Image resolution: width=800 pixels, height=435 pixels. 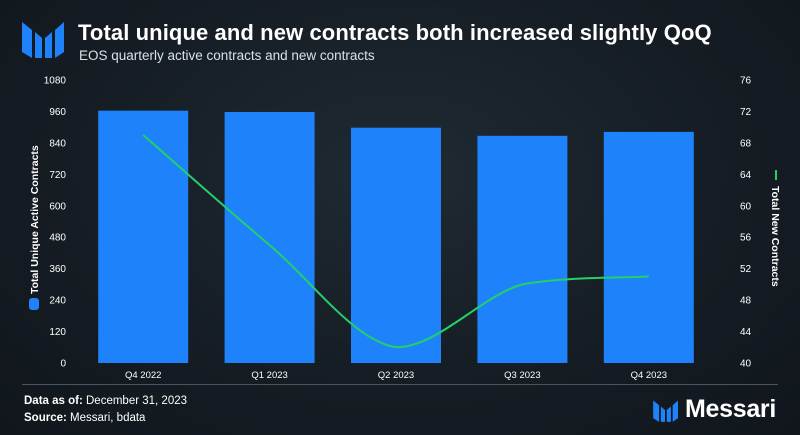 What do you see at coordinates (34, 304) in the screenshot?
I see `legend-swatch-bars` at bounding box center [34, 304].